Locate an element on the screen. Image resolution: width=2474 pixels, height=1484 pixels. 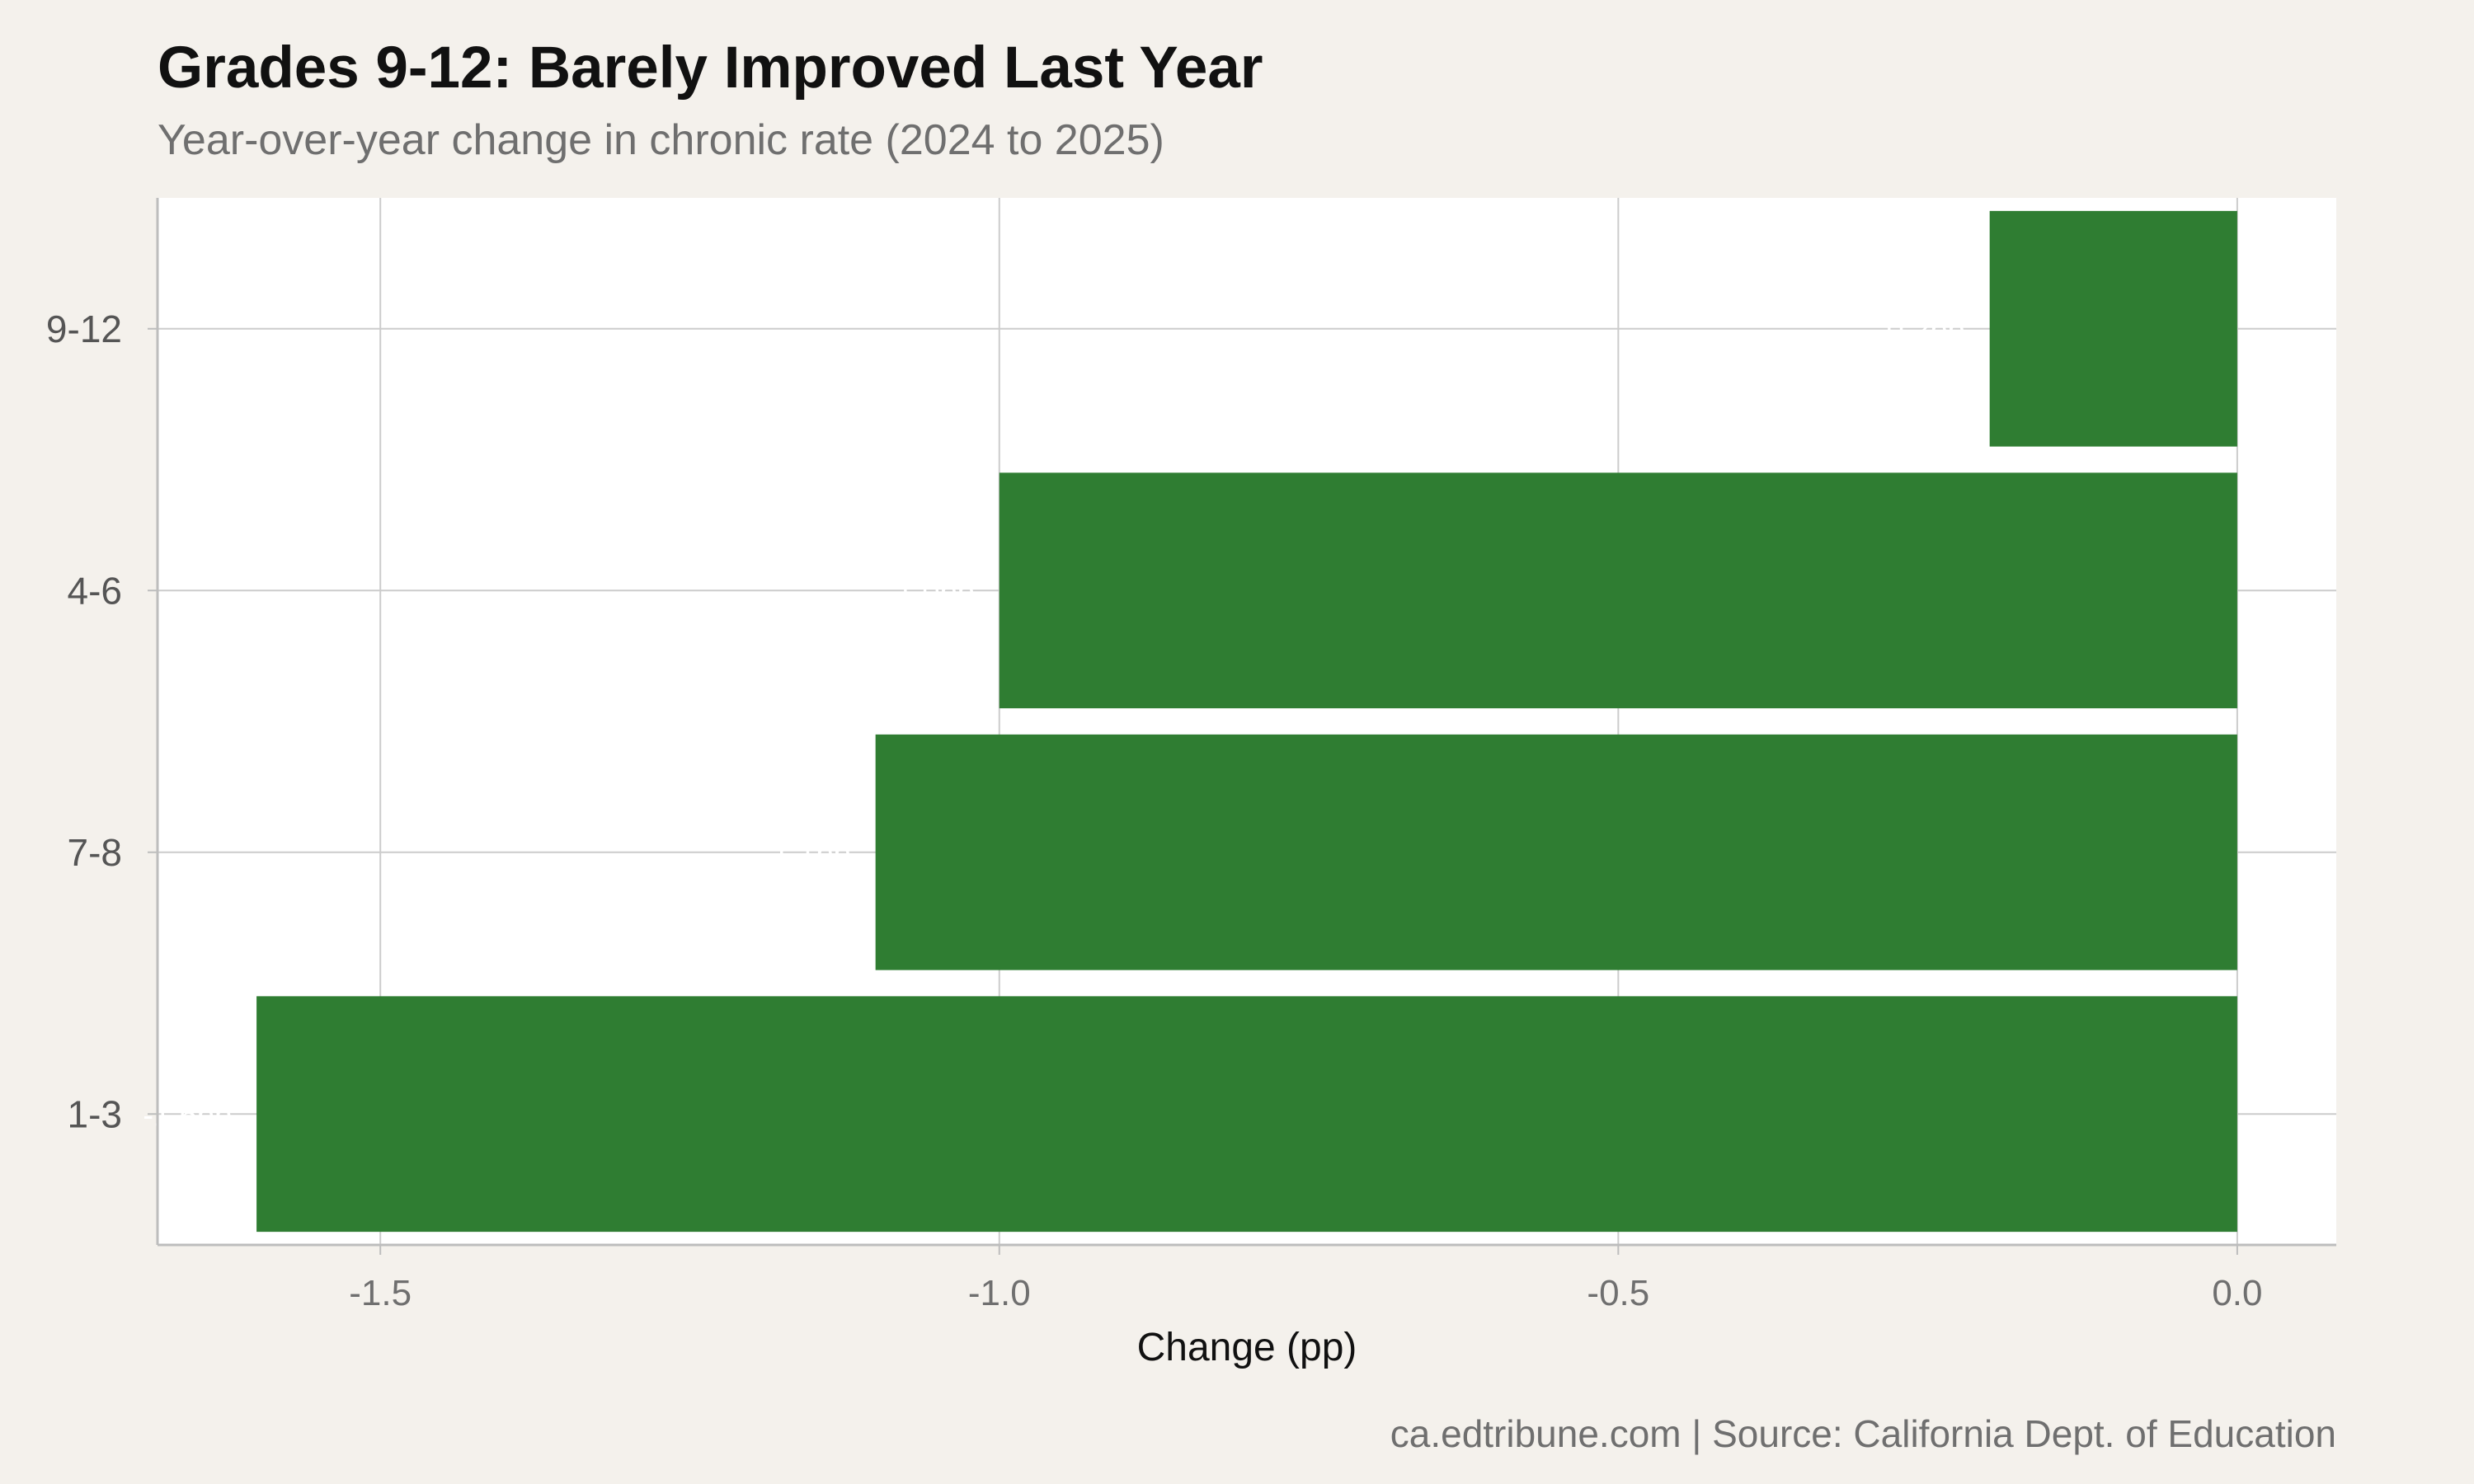
bar-value-label: -1.1pp is located at coordinates (806, 854).